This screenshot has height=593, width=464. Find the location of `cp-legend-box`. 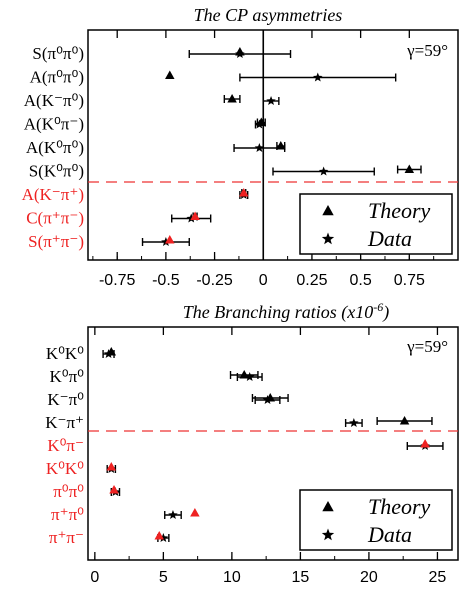

cp-legend-box is located at coordinates (376, 224).